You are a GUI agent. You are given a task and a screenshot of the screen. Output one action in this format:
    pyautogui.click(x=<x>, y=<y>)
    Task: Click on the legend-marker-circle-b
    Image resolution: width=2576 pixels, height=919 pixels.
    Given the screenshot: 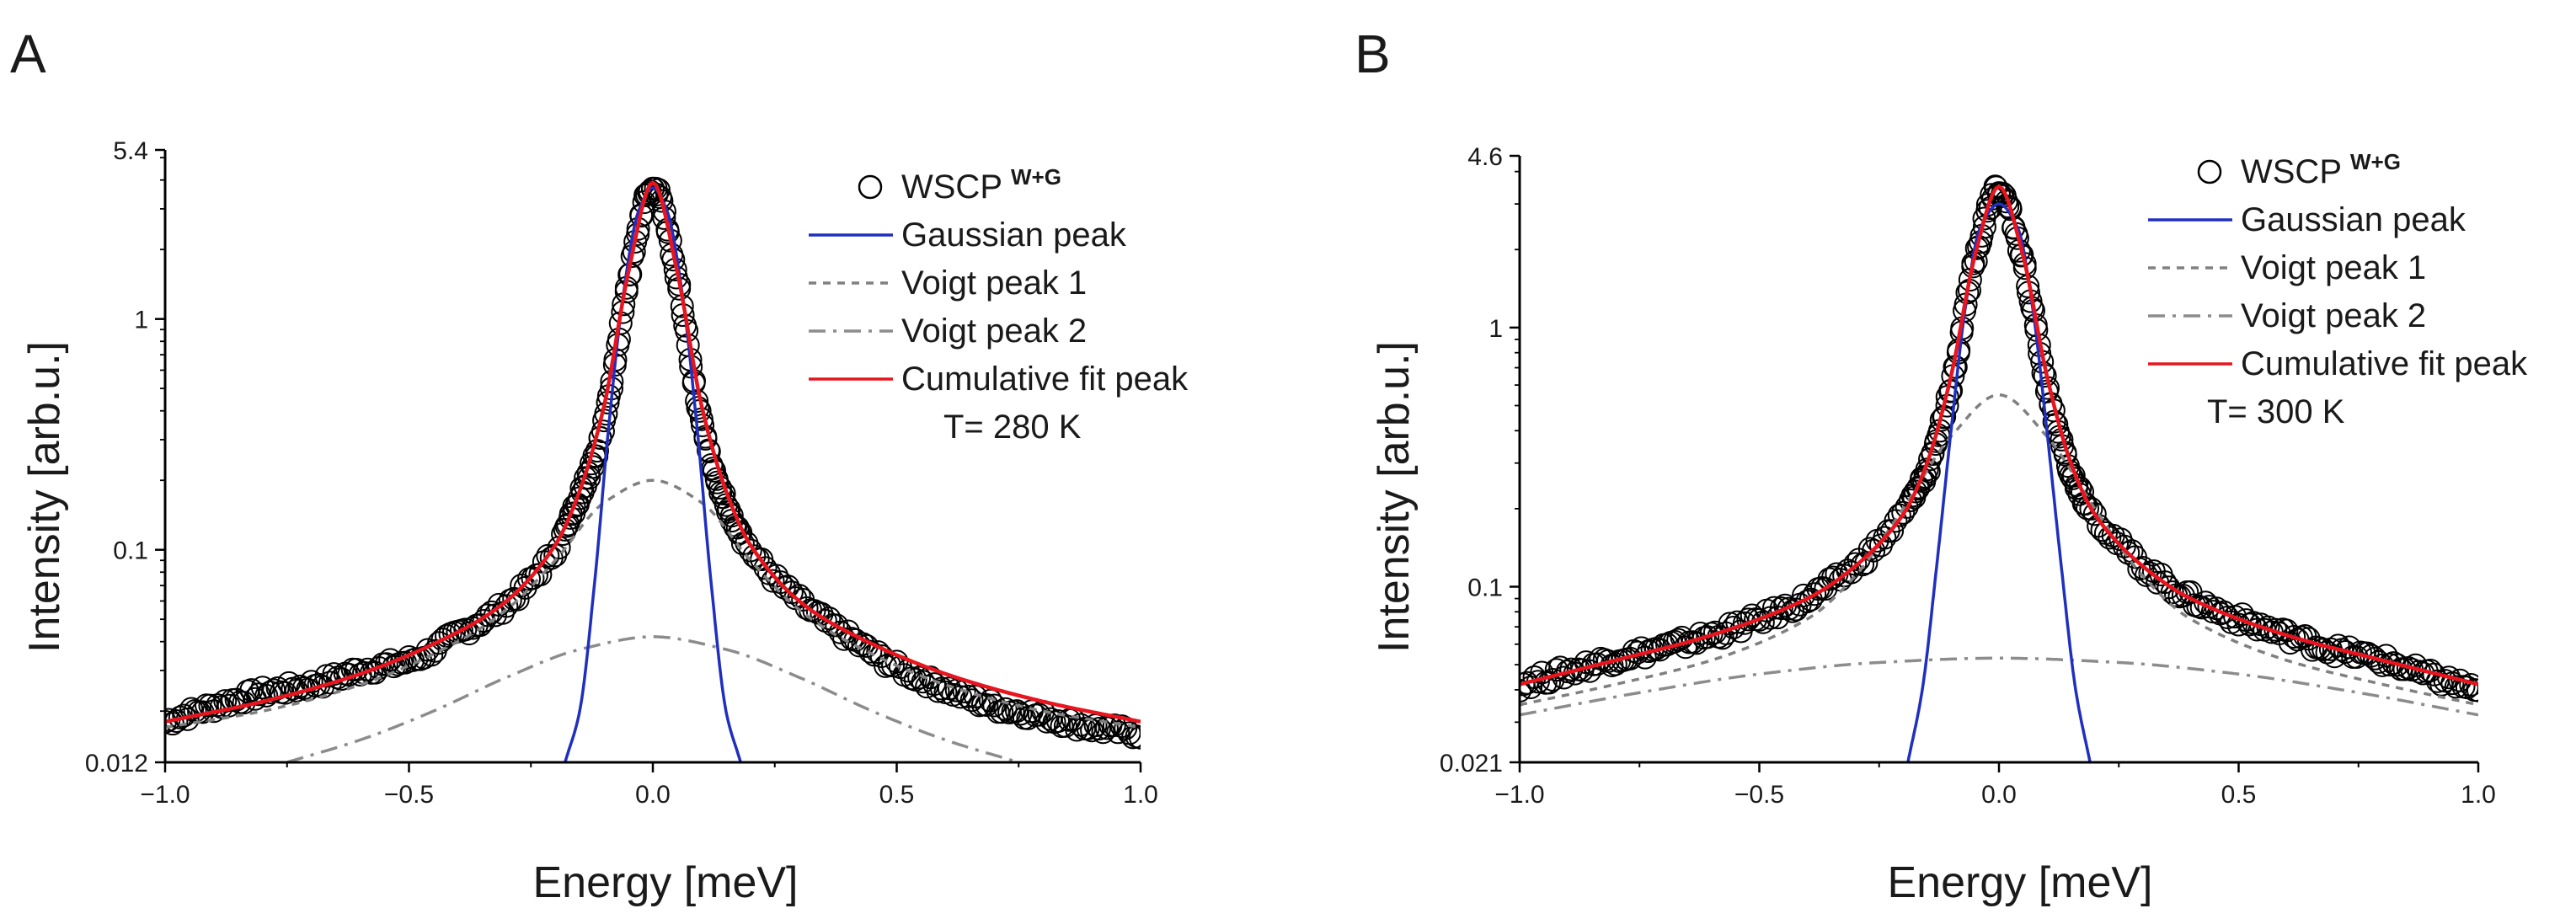 What is the action you would take?
    pyautogui.click(x=2209, y=171)
    